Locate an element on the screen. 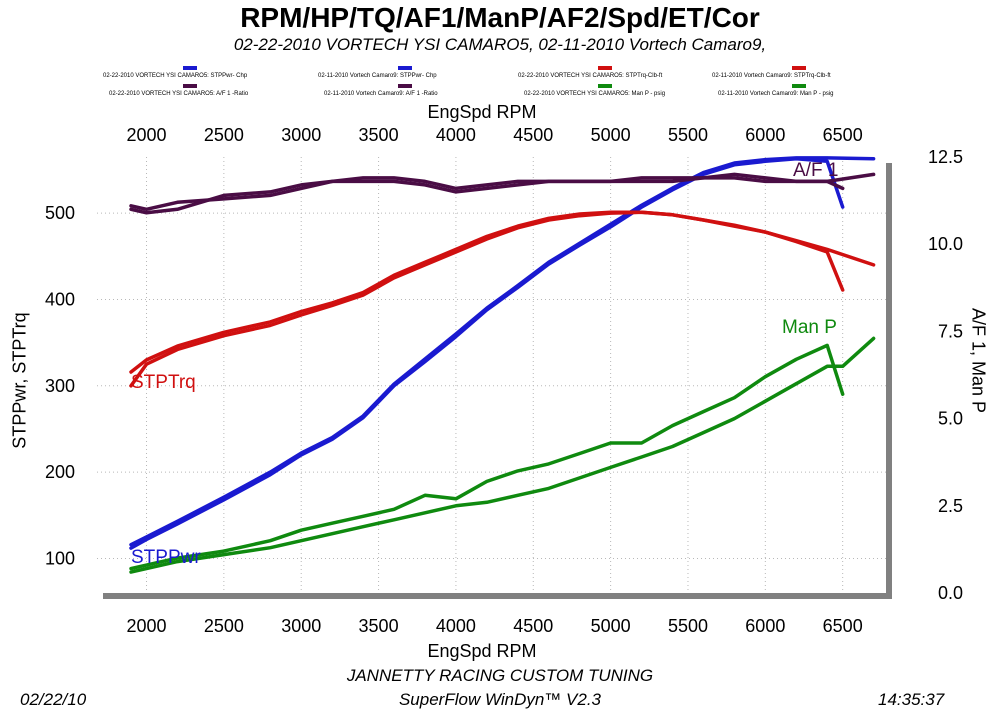 This screenshot has width=1000, height=712. x-tick-label-bottom: 4500 is located at coordinates (533, 626).